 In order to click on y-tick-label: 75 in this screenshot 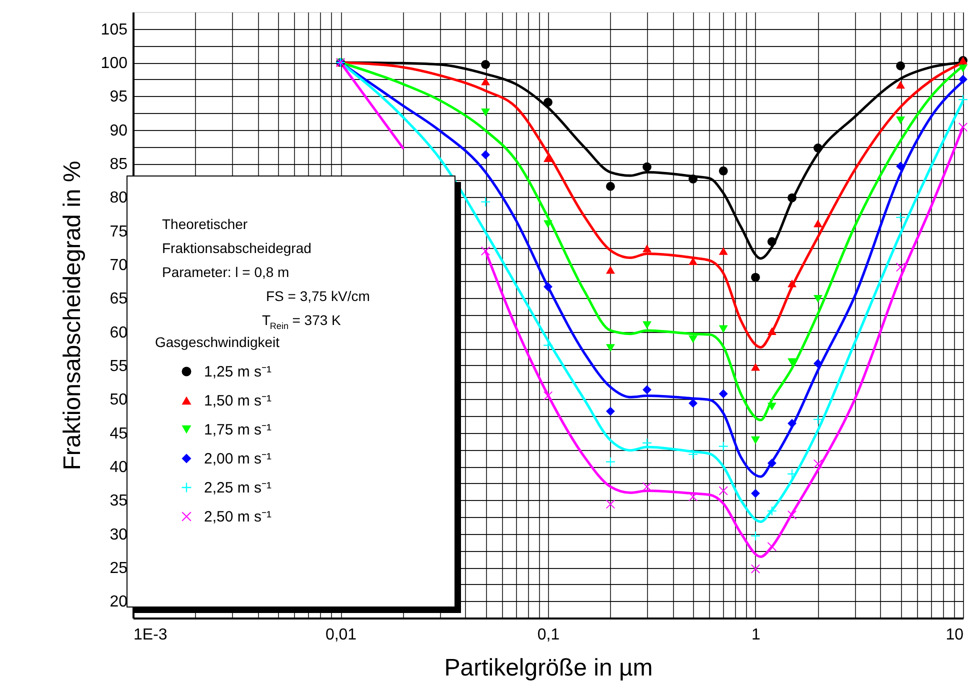, I will do `click(119, 231)`.